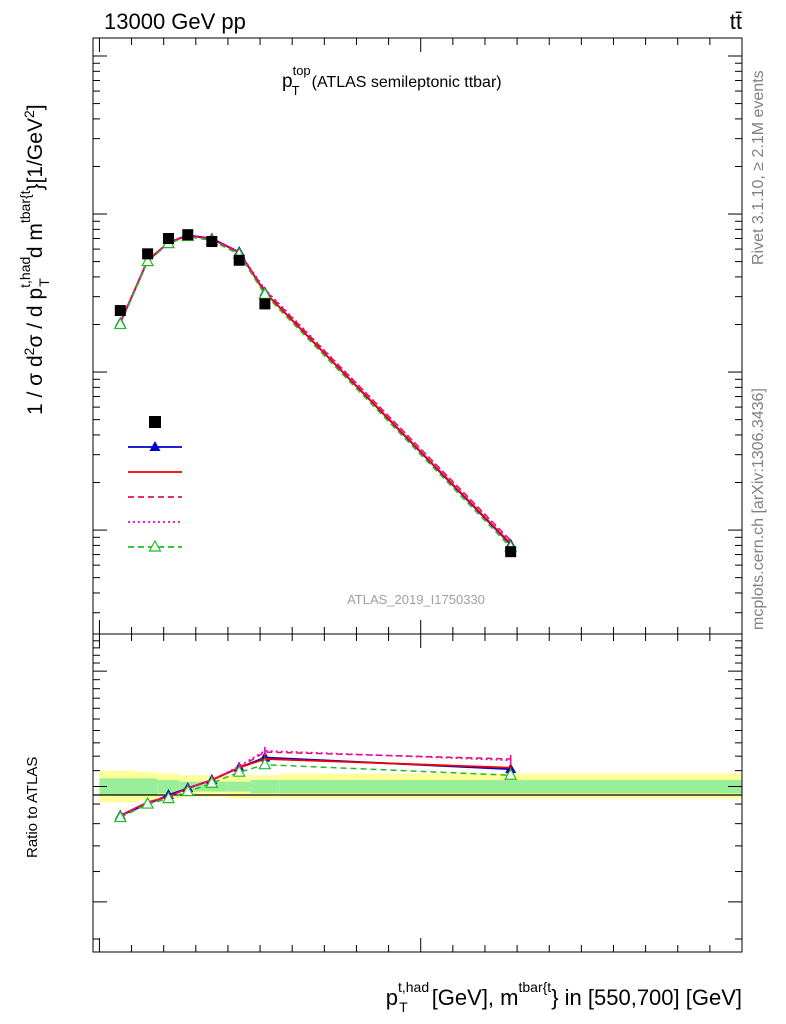  Describe the element at coordinates (155, 484) in the screenshot. I see `legend` at that location.